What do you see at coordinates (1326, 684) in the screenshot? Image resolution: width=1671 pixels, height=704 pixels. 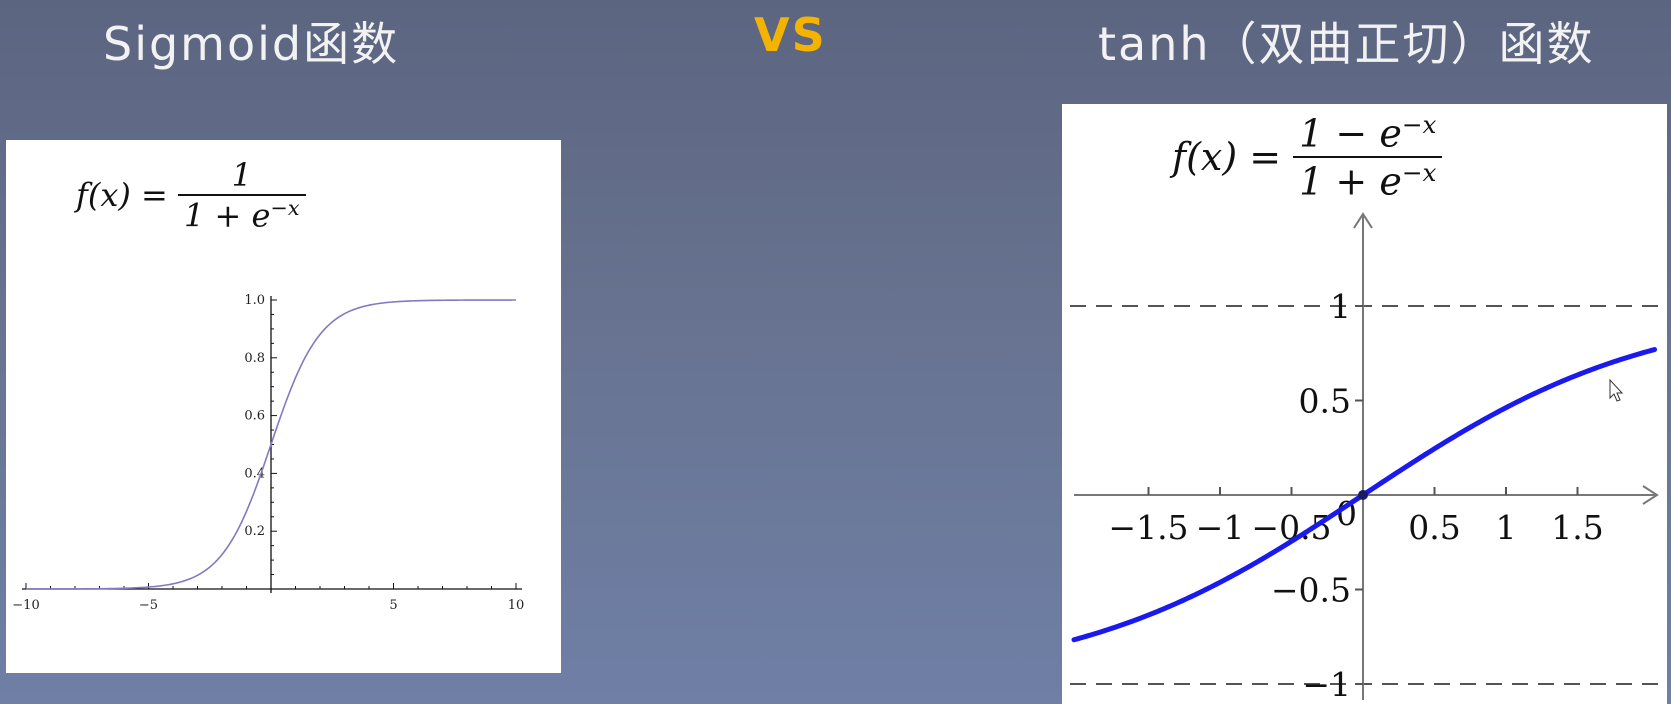 I see `tanh-y-tick-label: −1` at bounding box center [1326, 684].